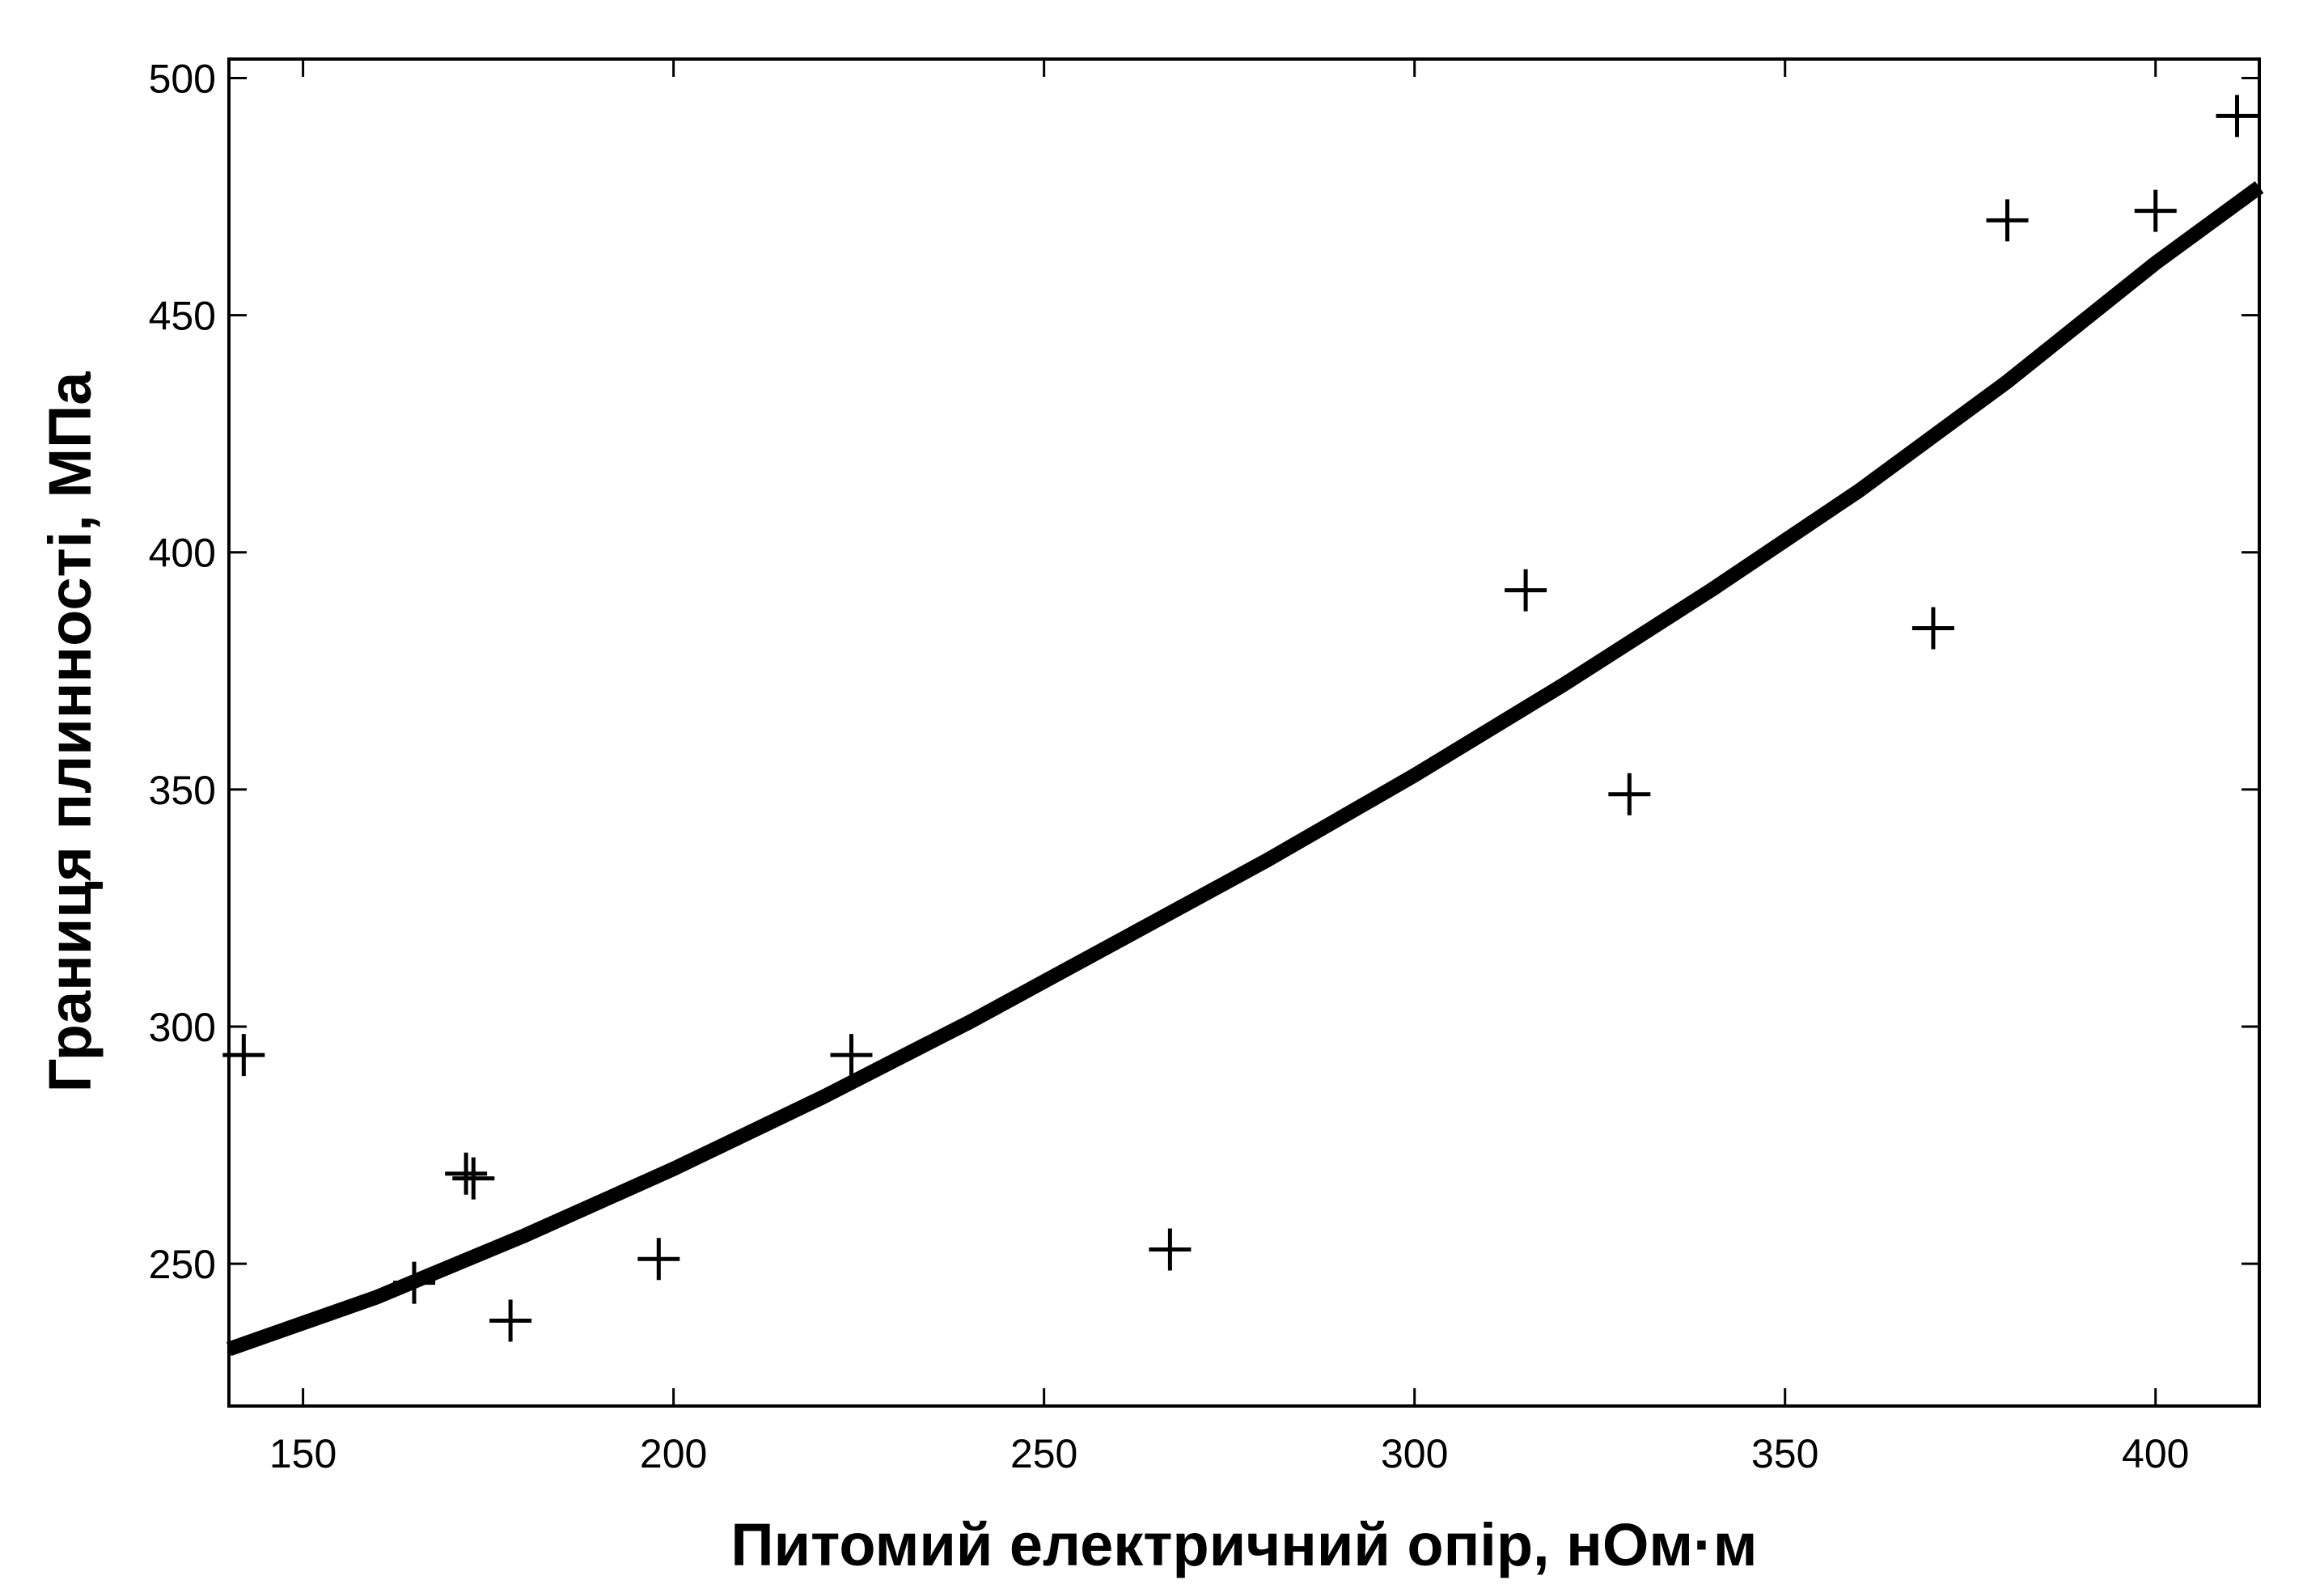 The height and width of the screenshot is (1584, 2324). I want to click on x-tick-label: 150, so click(303, 1453).